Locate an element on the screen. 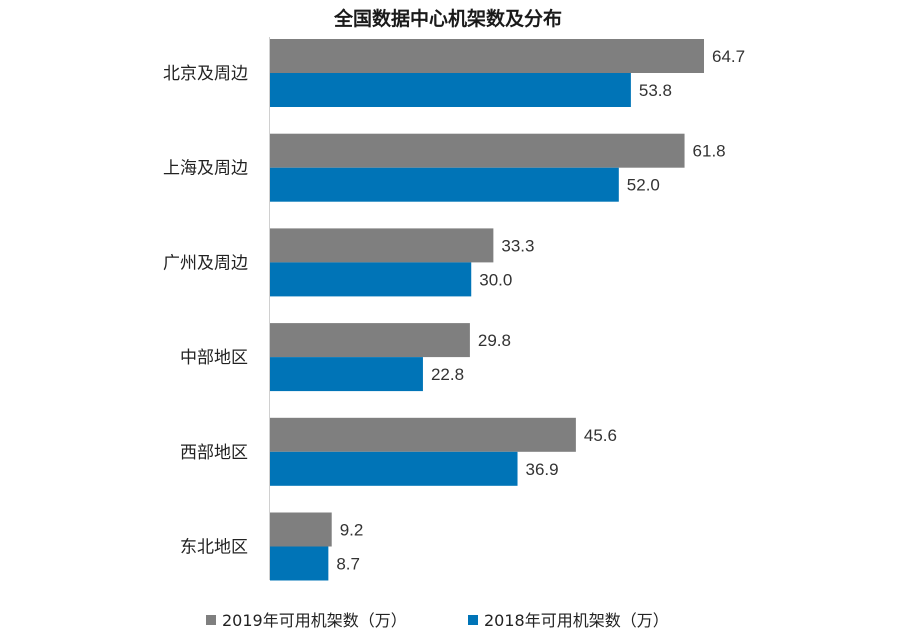 The height and width of the screenshot is (636, 900). legend-label: 2018年可用机架数（万） is located at coordinates (576, 620).